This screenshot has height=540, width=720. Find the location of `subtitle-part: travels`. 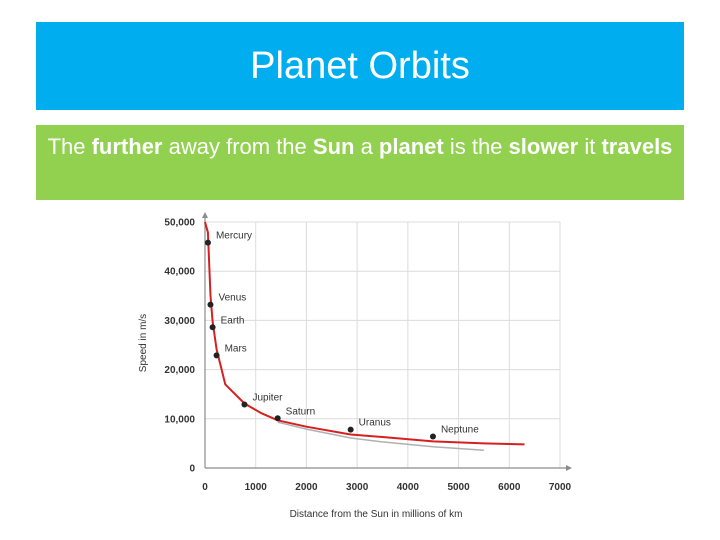

subtitle-part: travels is located at coordinates (637, 146).